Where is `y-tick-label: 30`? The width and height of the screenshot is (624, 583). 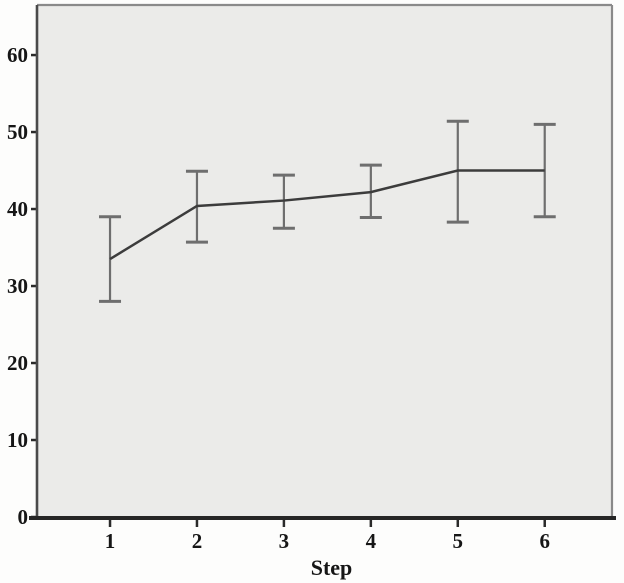 y-tick-label: 30 is located at coordinates (17, 286).